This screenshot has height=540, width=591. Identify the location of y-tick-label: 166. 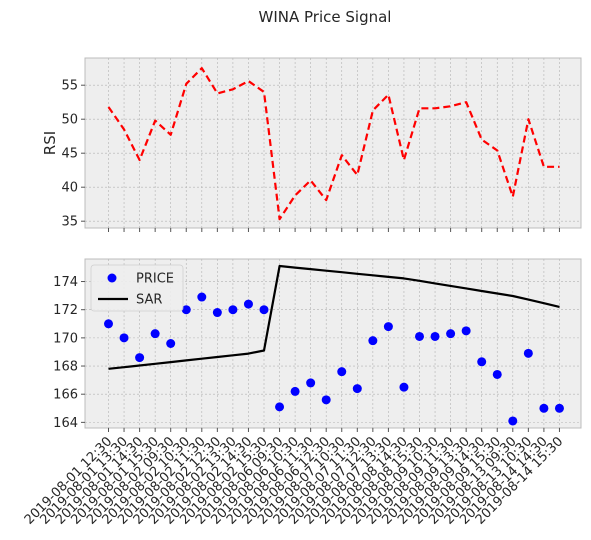
(65, 395).